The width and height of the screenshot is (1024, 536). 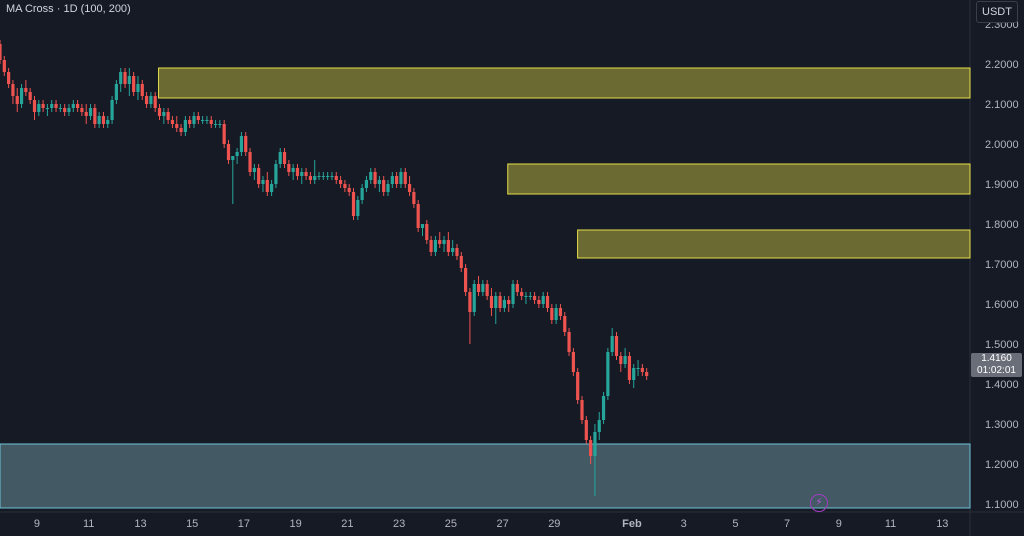 What do you see at coordinates (996, 370) in the screenshot?
I see `candle-countdown: 01:02:01` at bounding box center [996, 370].